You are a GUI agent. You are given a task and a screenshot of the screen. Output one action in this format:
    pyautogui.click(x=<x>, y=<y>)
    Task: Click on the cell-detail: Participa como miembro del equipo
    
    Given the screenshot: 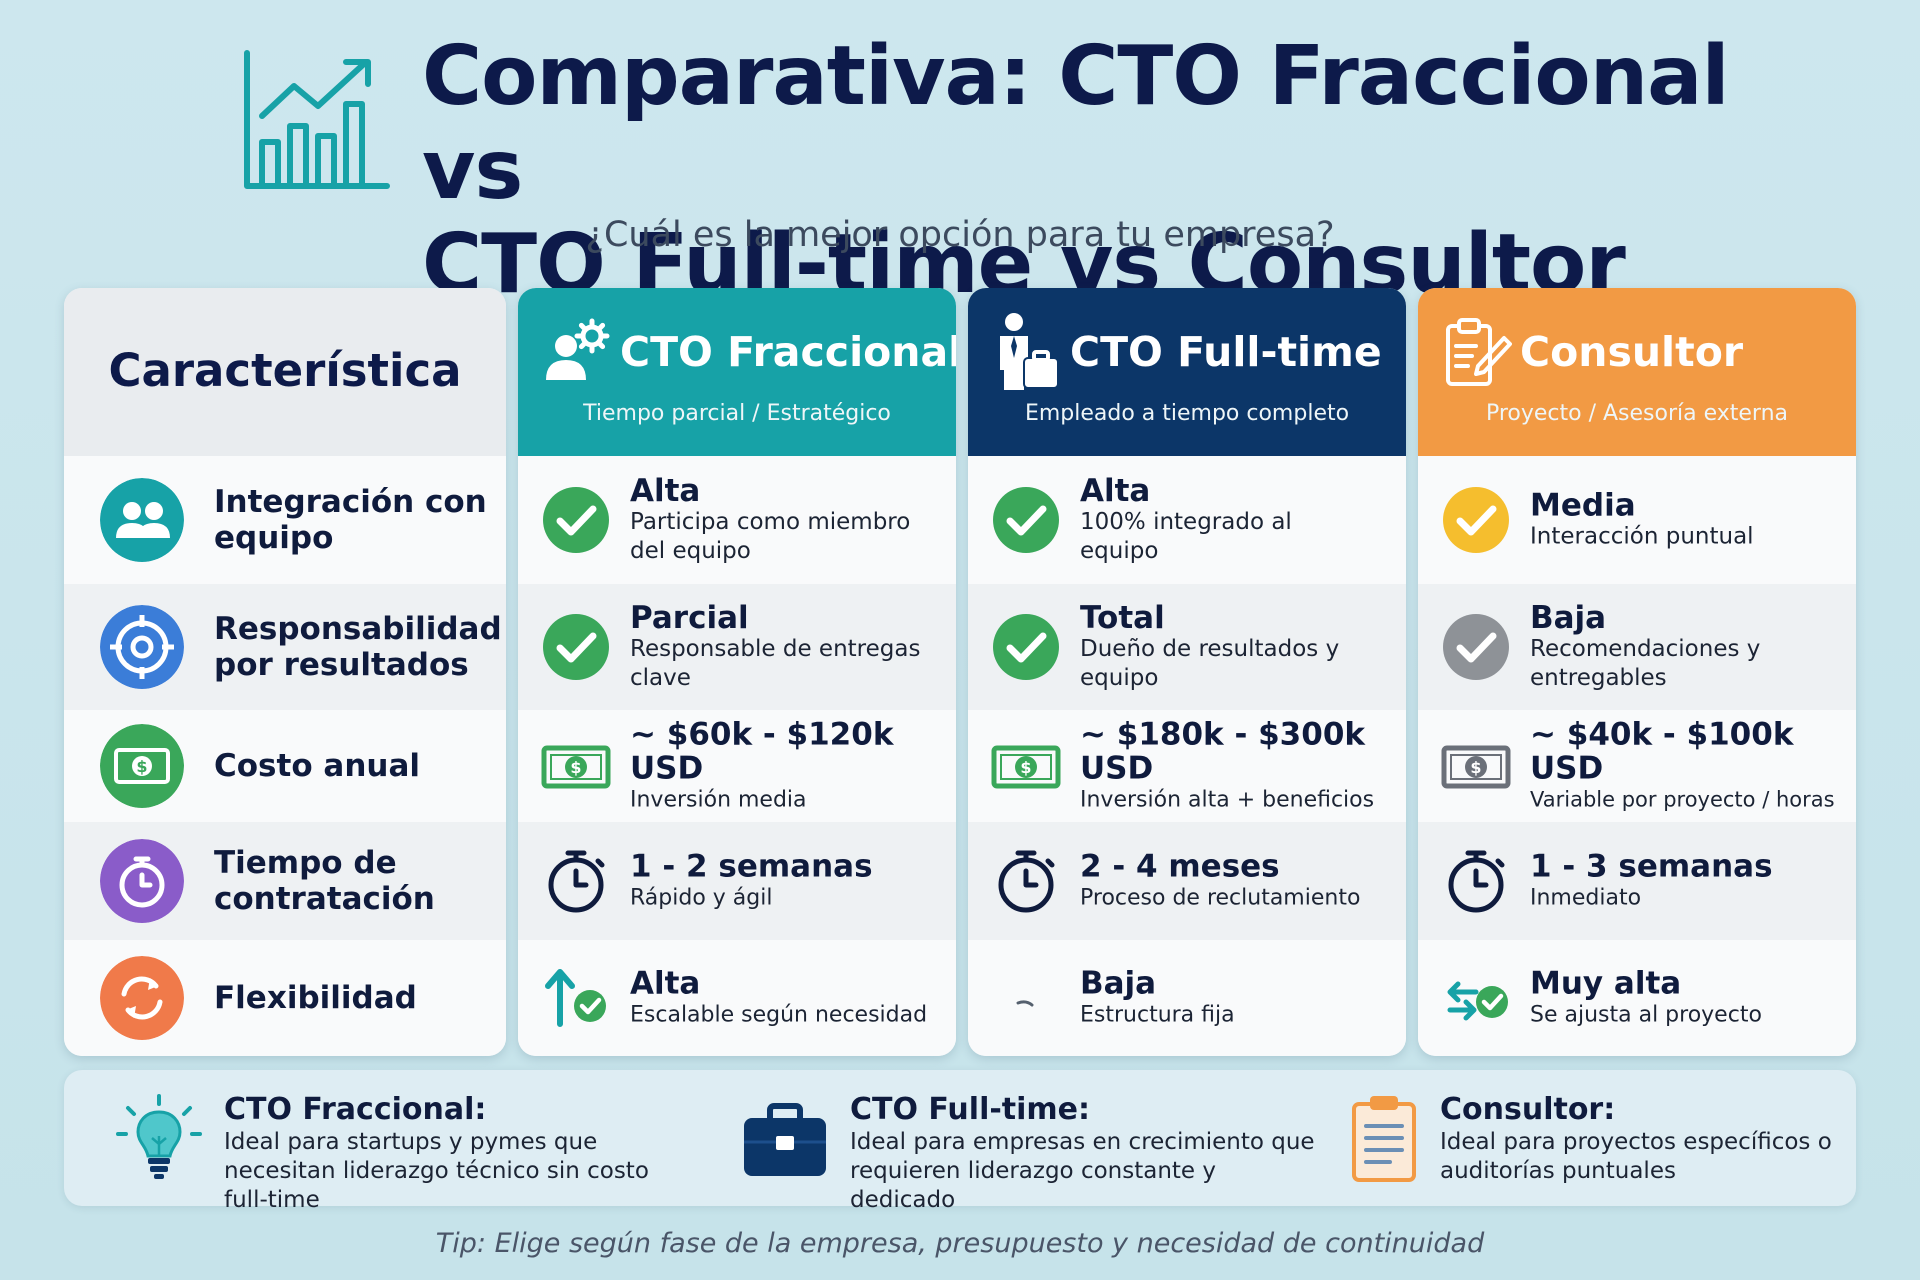 What is the action you would take?
    pyautogui.click(x=770, y=536)
    